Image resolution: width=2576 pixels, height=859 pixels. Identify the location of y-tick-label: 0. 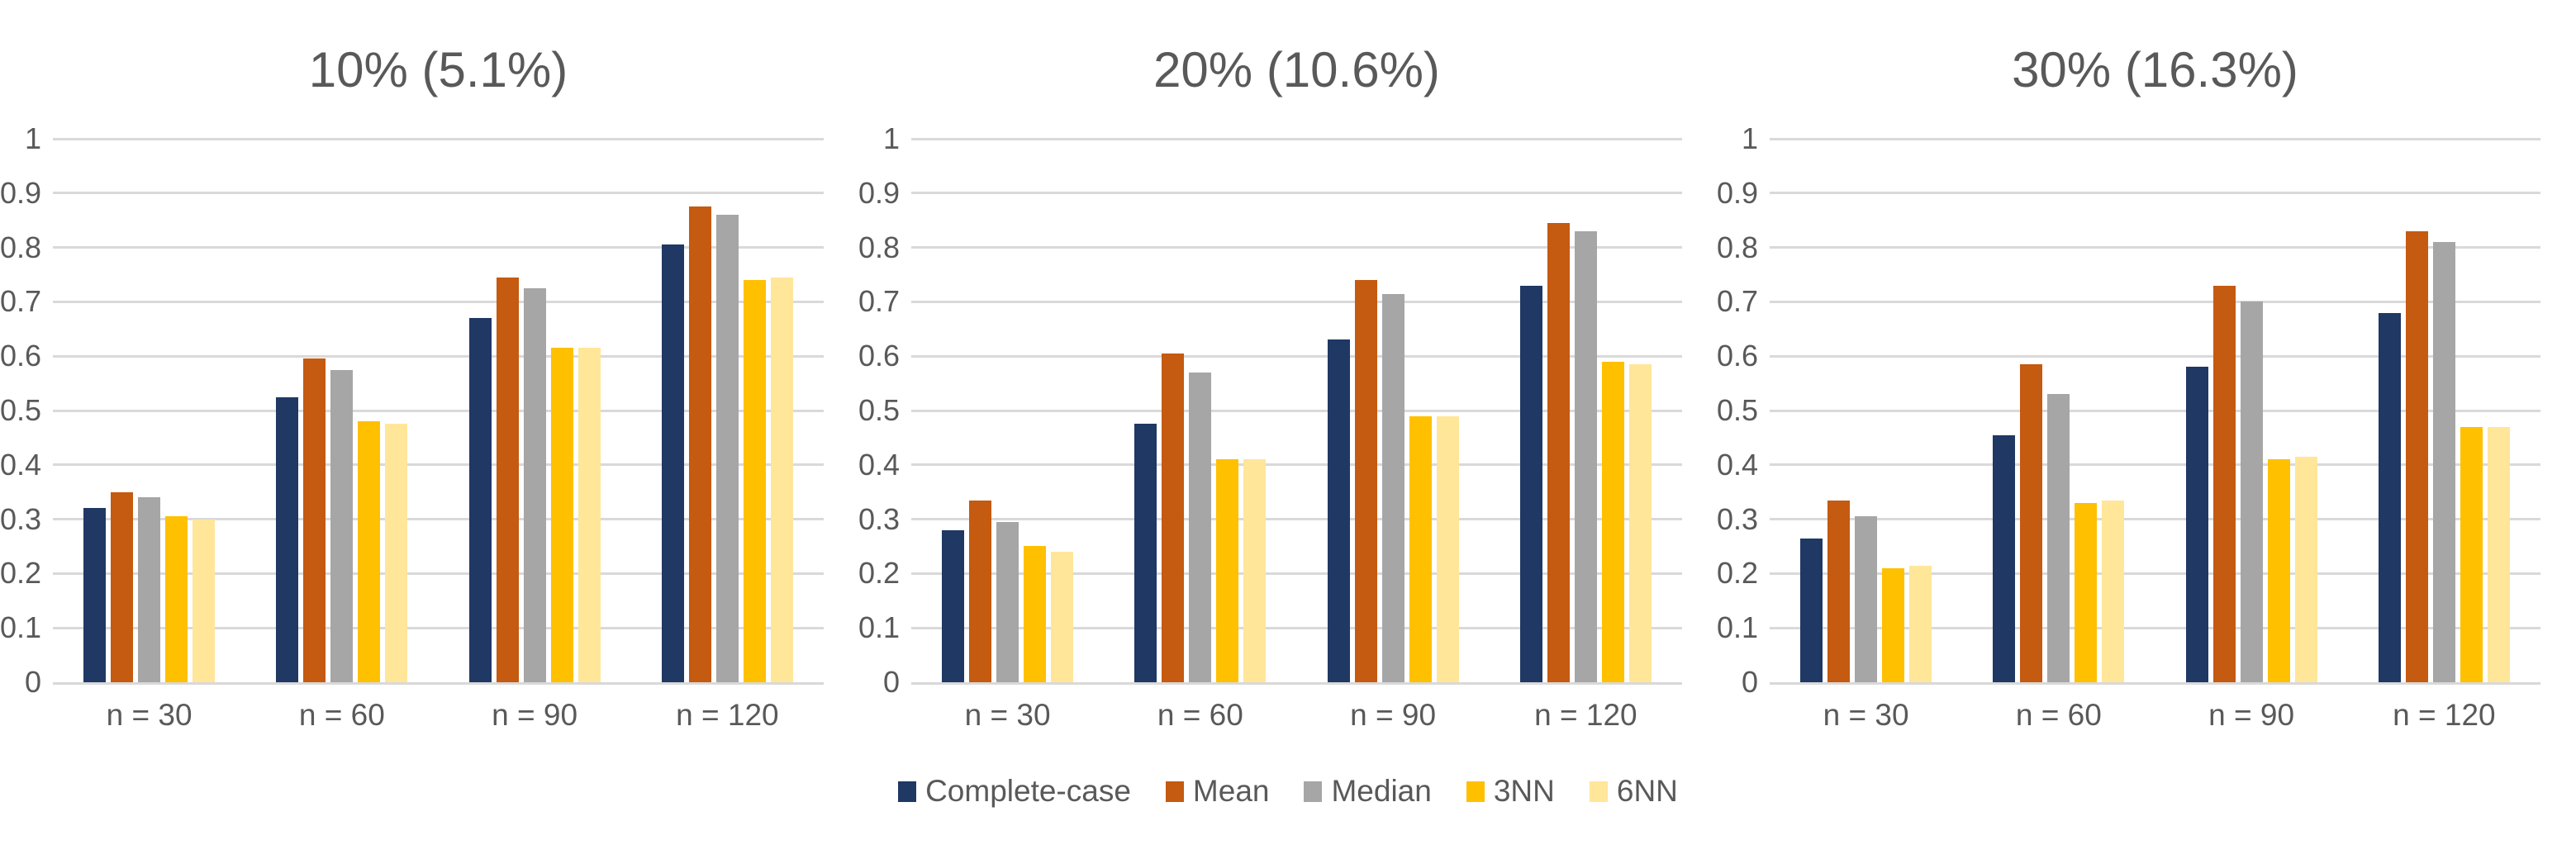
(891, 682).